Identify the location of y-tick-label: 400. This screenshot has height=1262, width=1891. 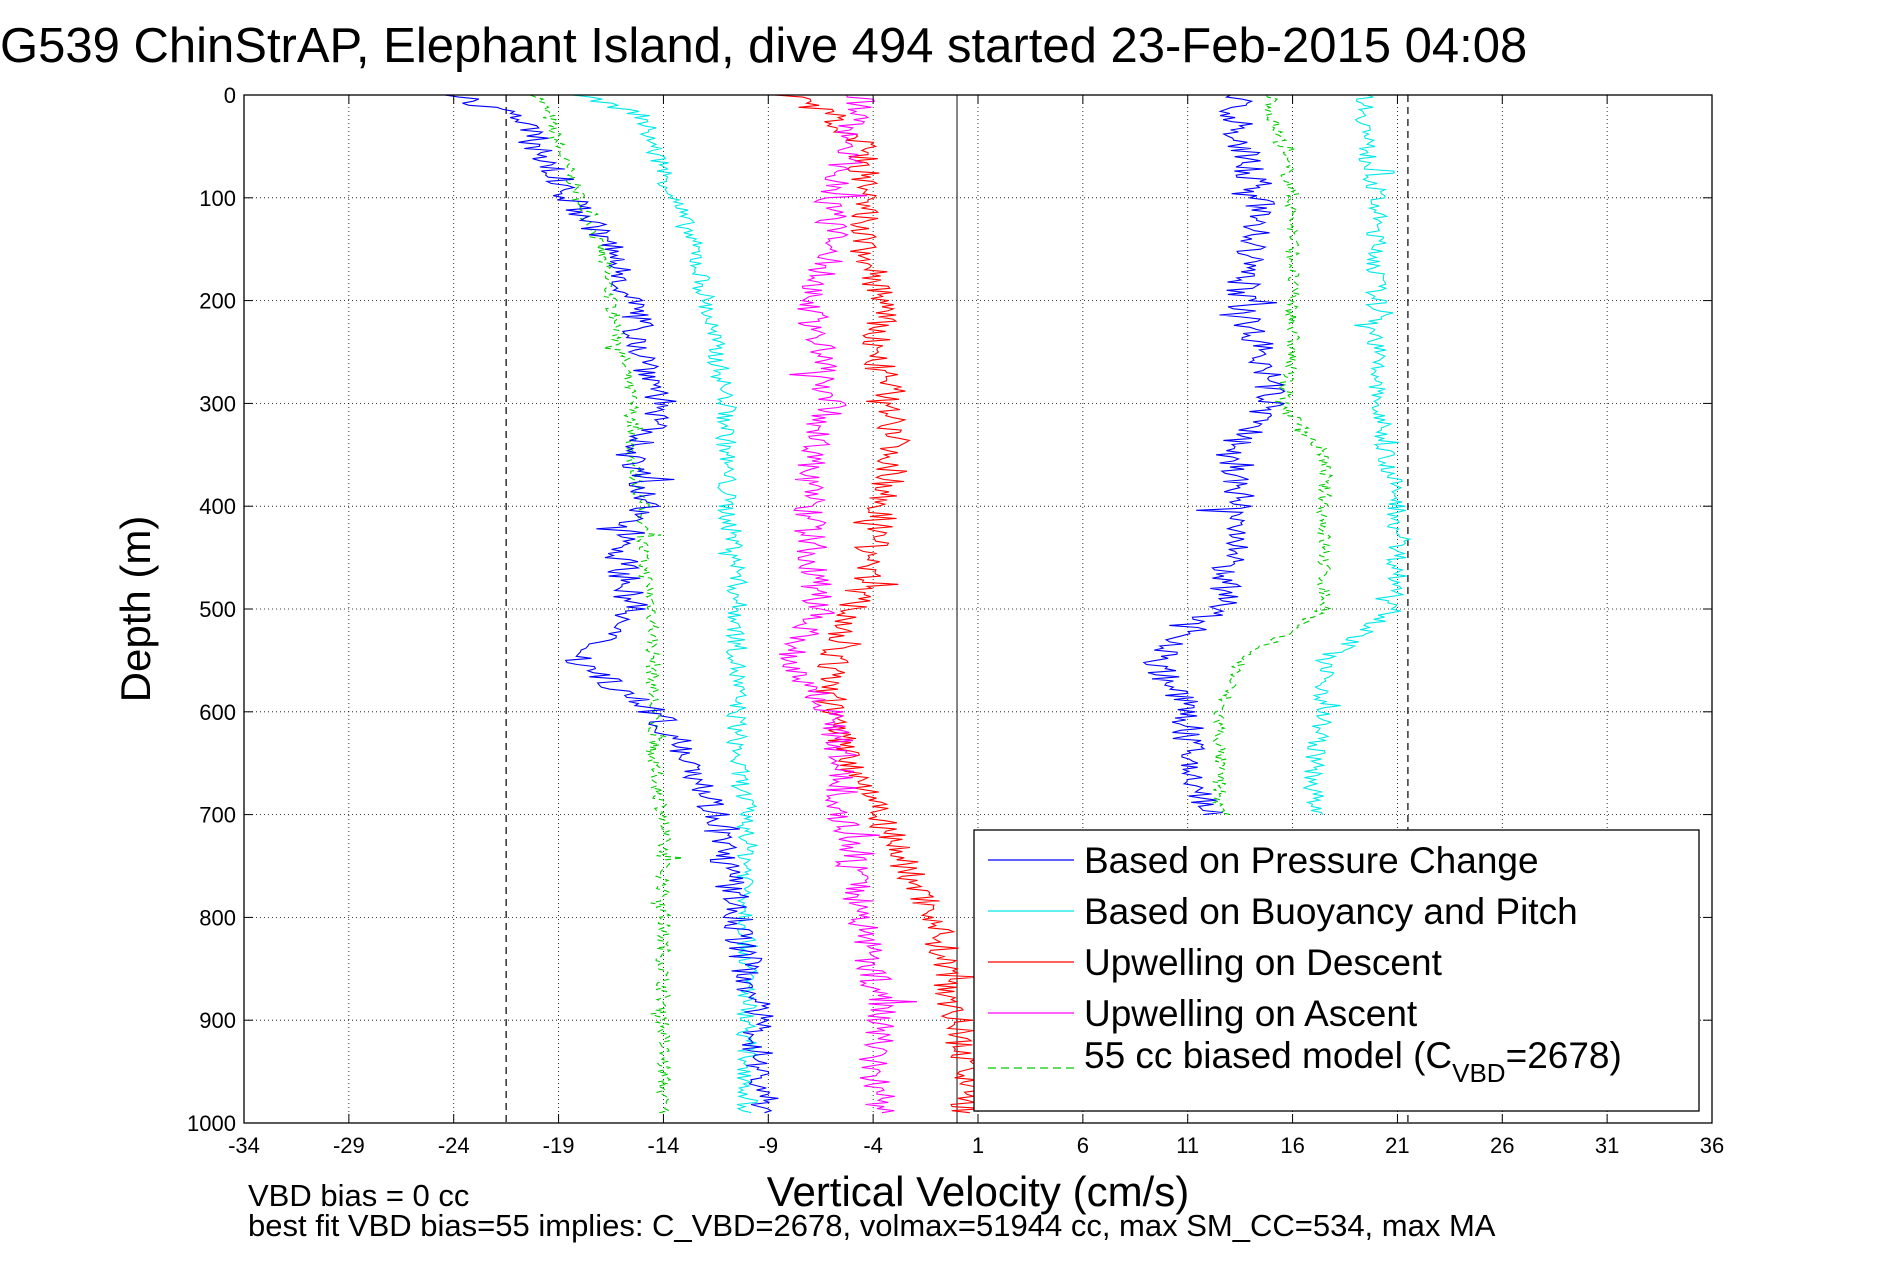
(217, 506).